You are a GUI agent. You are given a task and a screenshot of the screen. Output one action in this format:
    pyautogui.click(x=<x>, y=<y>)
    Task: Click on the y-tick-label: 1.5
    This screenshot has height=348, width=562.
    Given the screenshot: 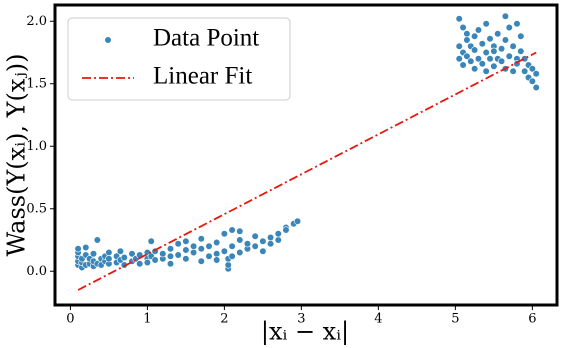 What is the action you would take?
    pyautogui.click(x=36, y=83)
    